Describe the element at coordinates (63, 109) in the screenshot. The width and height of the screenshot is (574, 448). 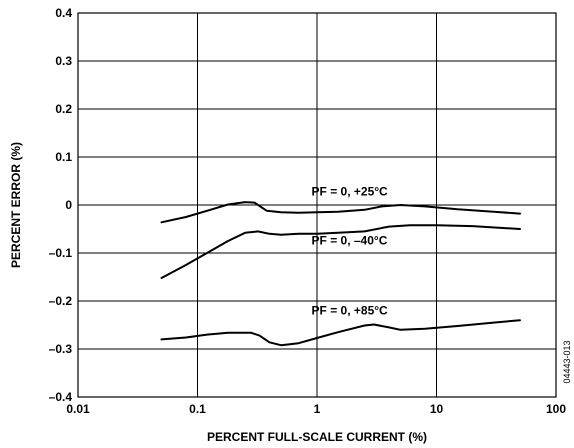
I see `y-tick-label: 0.2` at that location.